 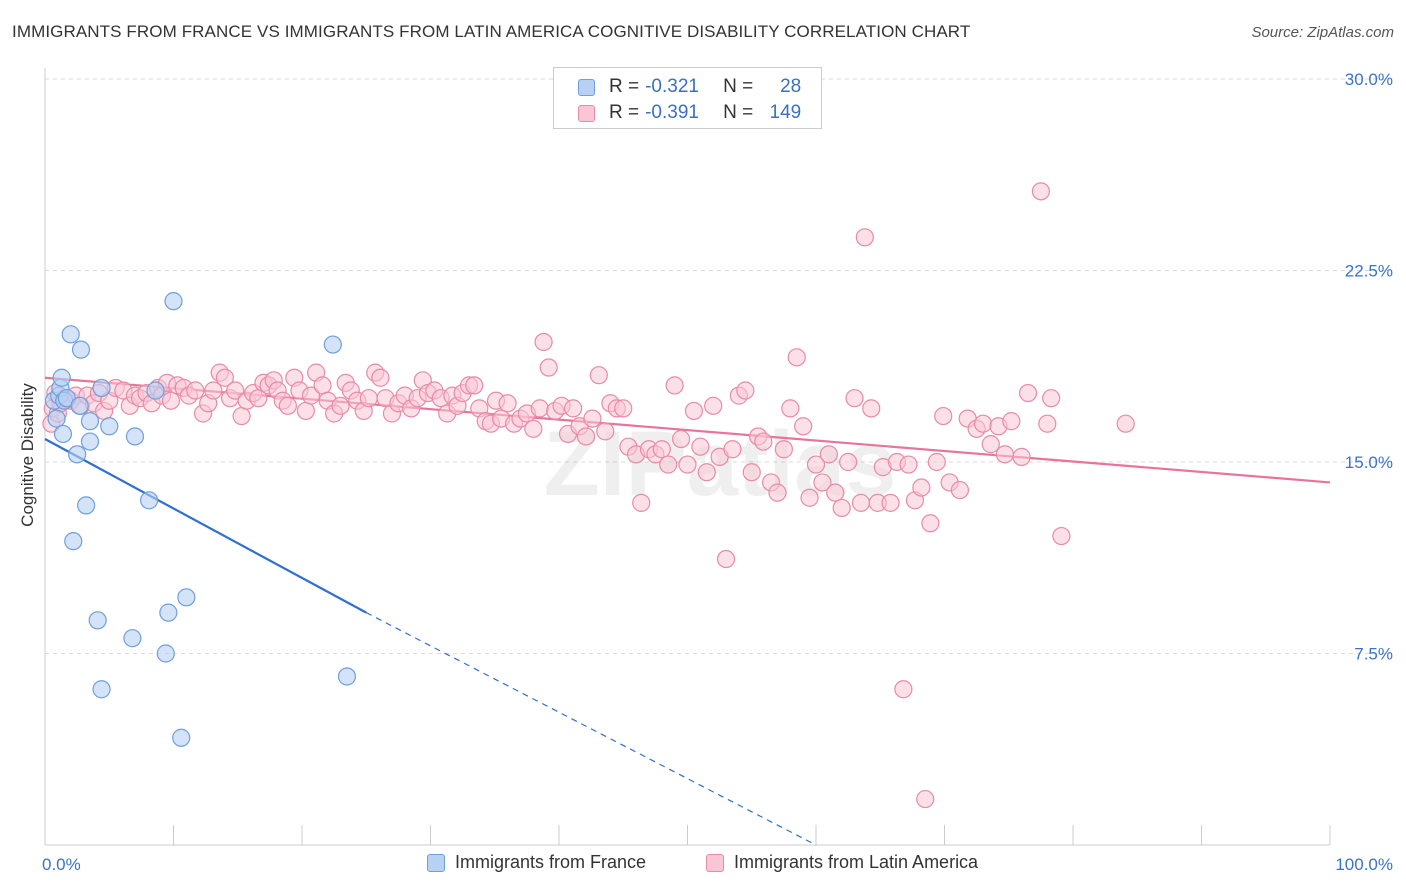 I want to click on stats-n-value: 149, so click(x=785, y=112).